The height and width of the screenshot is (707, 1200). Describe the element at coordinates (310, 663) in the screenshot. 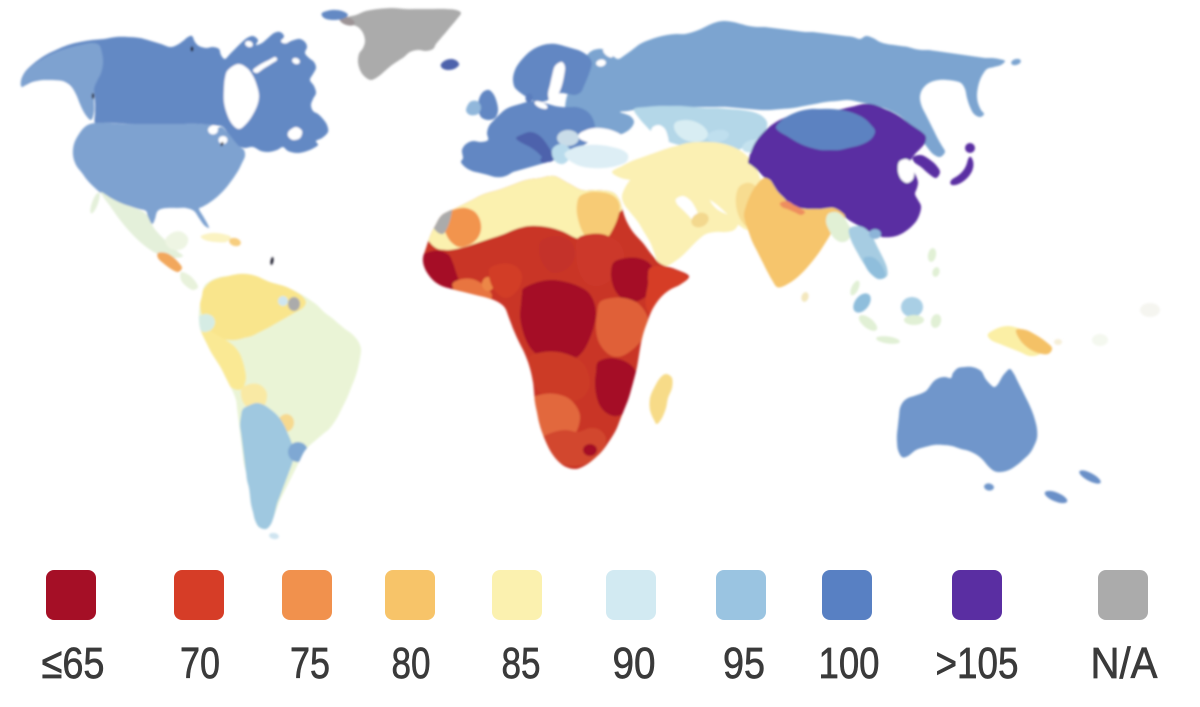

I see `svg-text: 75` at that location.